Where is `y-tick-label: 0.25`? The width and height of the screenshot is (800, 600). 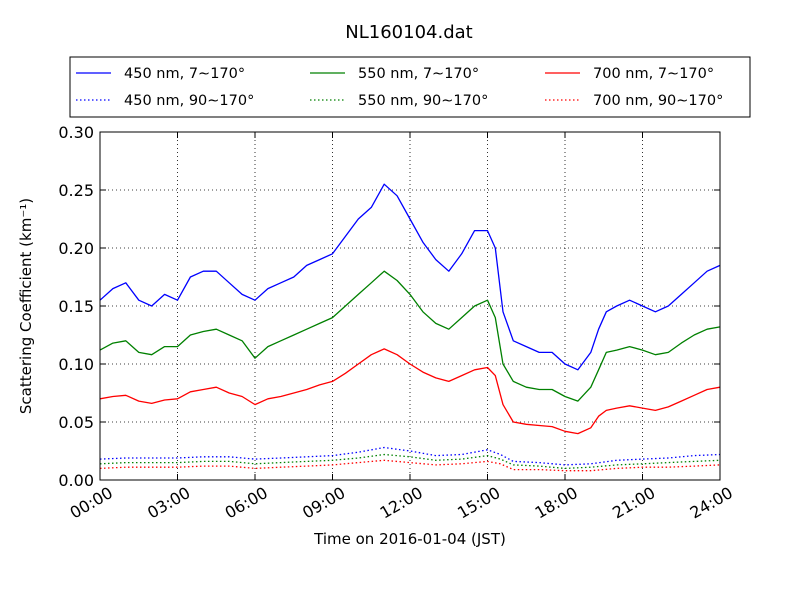 y-tick-label: 0.25 is located at coordinates (76, 190).